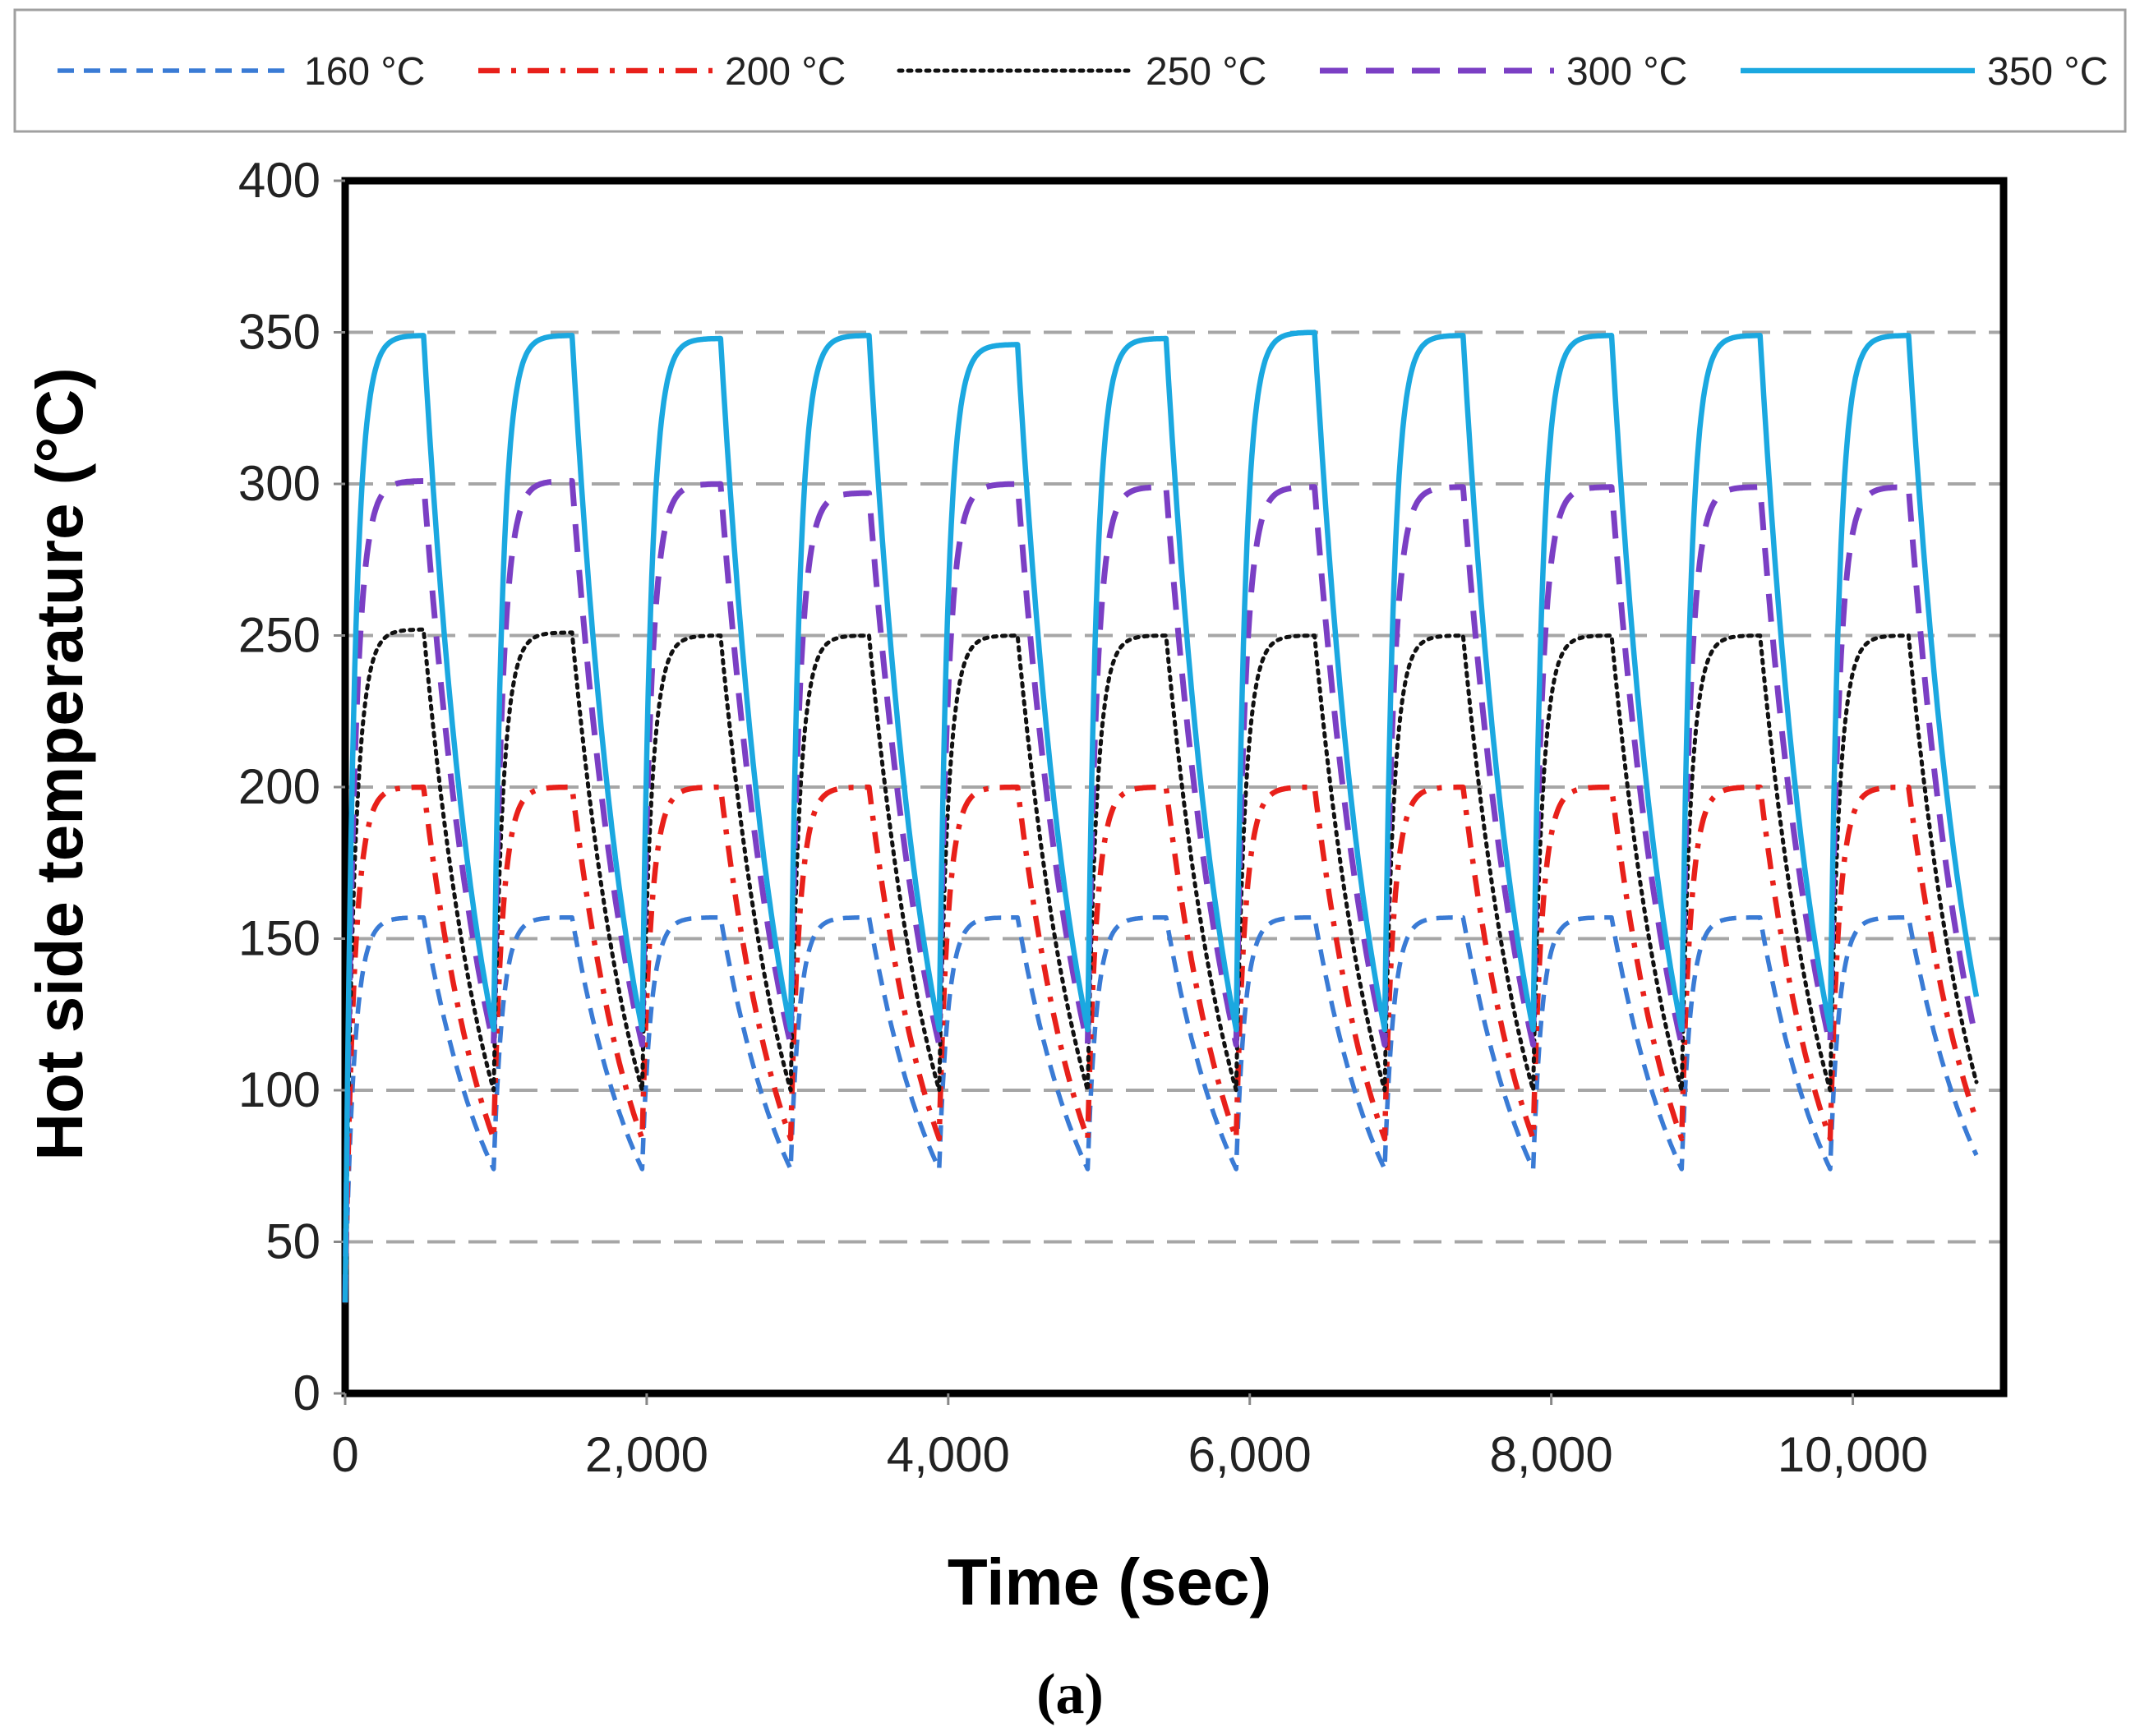 Image resolution: width=2140 pixels, height=1736 pixels. What do you see at coordinates (279, 939) in the screenshot?
I see `y-tick-label: 150` at bounding box center [279, 939].